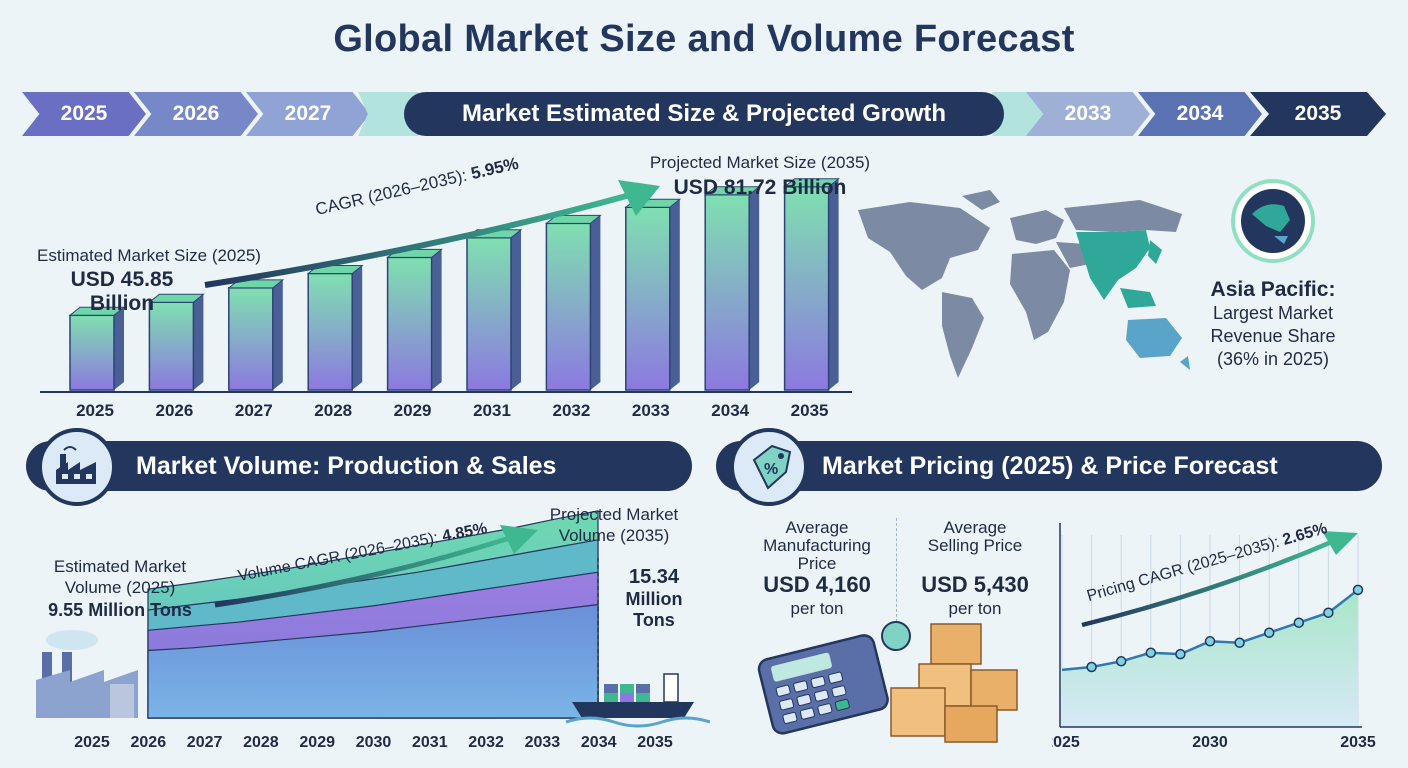 The image size is (1408, 768). What do you see at coordinates (599, 742) in the screenshot?
I see `volume-tick-label: 2034` at bounding box center [599, 742].